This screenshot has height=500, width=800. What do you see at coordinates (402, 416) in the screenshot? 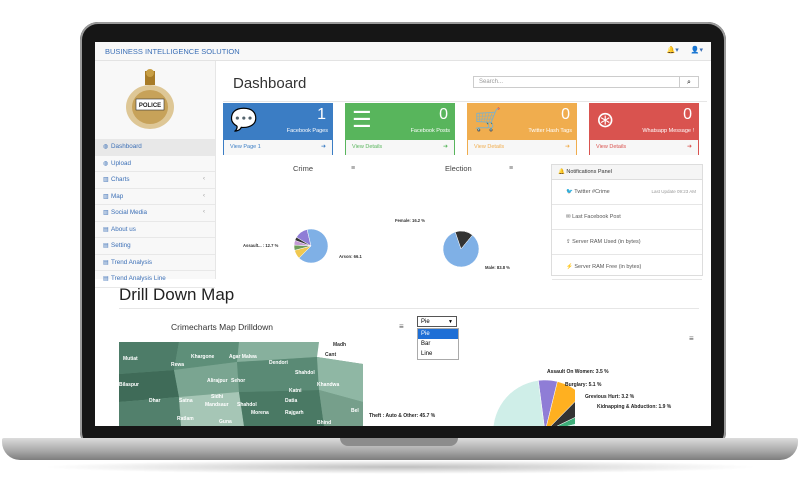
I see `pie-label-theft: Theft : Auto & Other: 45.7 %` at bounding box center [402, 416].